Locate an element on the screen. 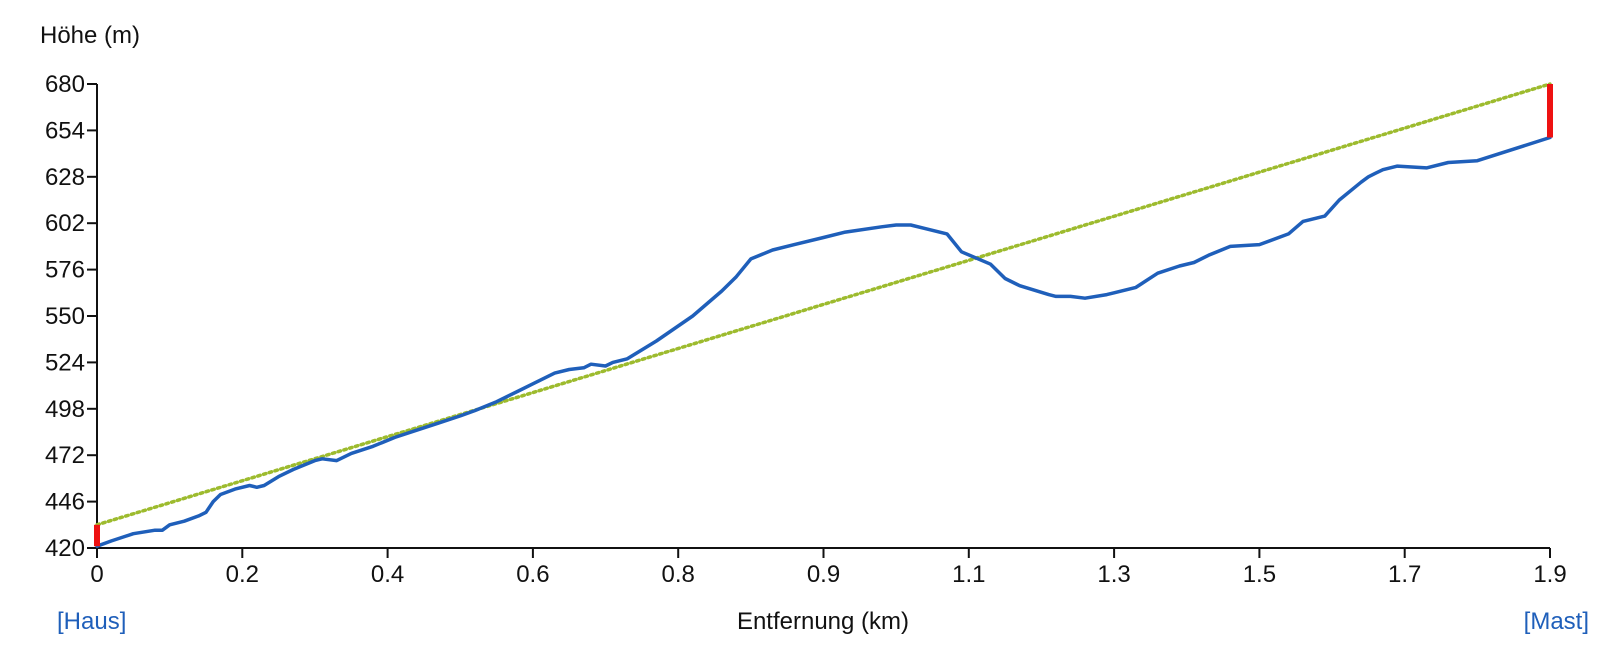 Image resolution: width=1618 pixels, height=664 pixels. y-tick-label: 576 is located at coordinates (65, 270).